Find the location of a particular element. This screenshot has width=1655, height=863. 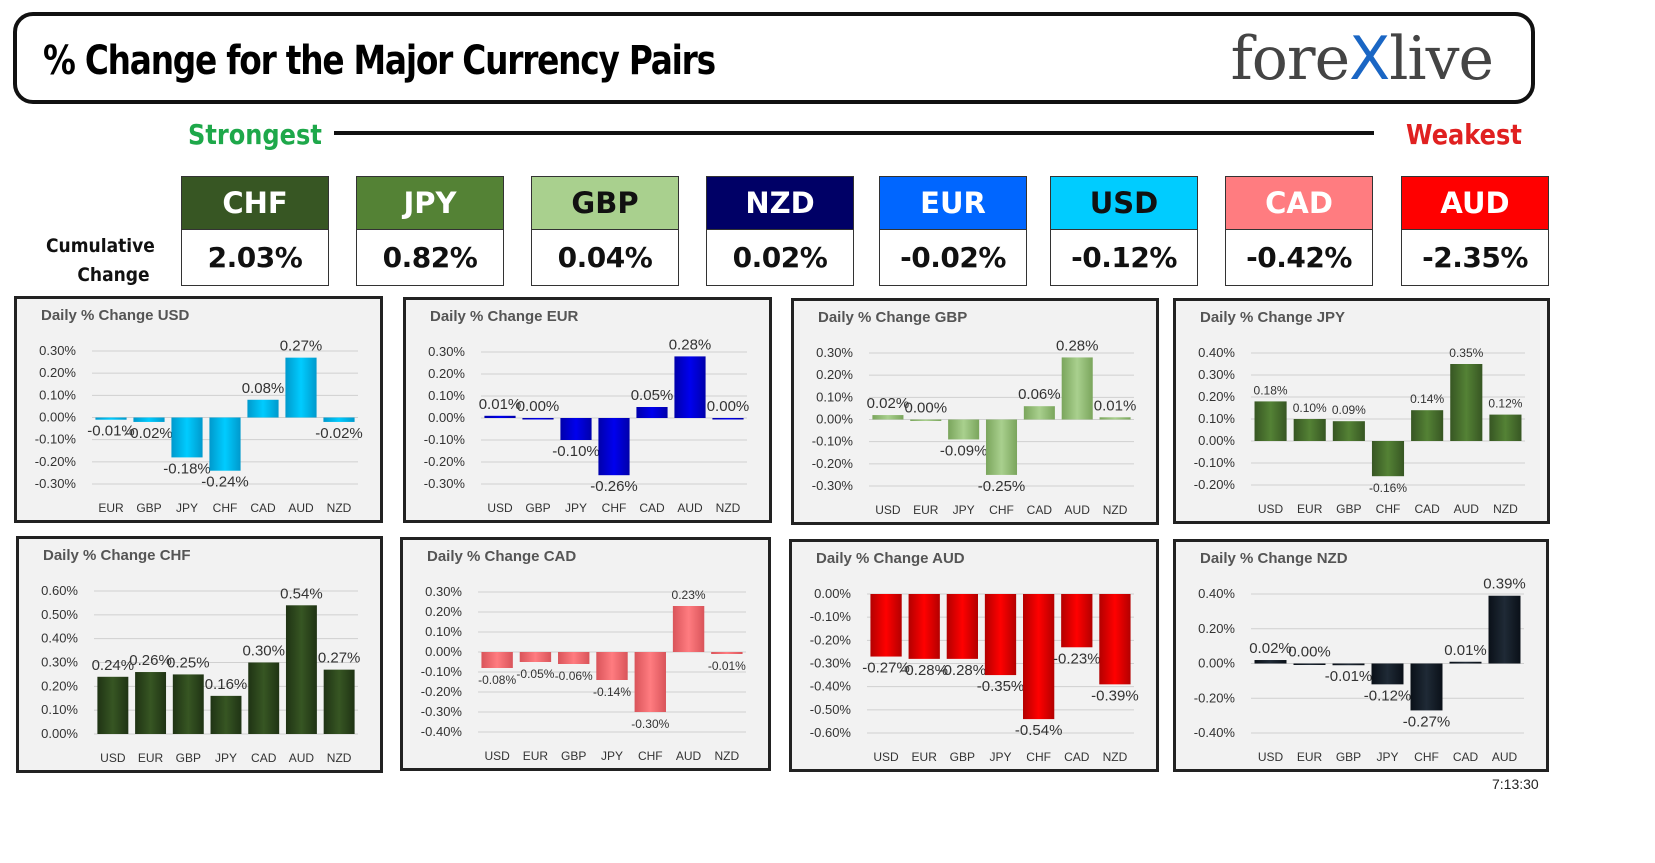

logo-x-mark: X is located at coordinates (1369, 59).